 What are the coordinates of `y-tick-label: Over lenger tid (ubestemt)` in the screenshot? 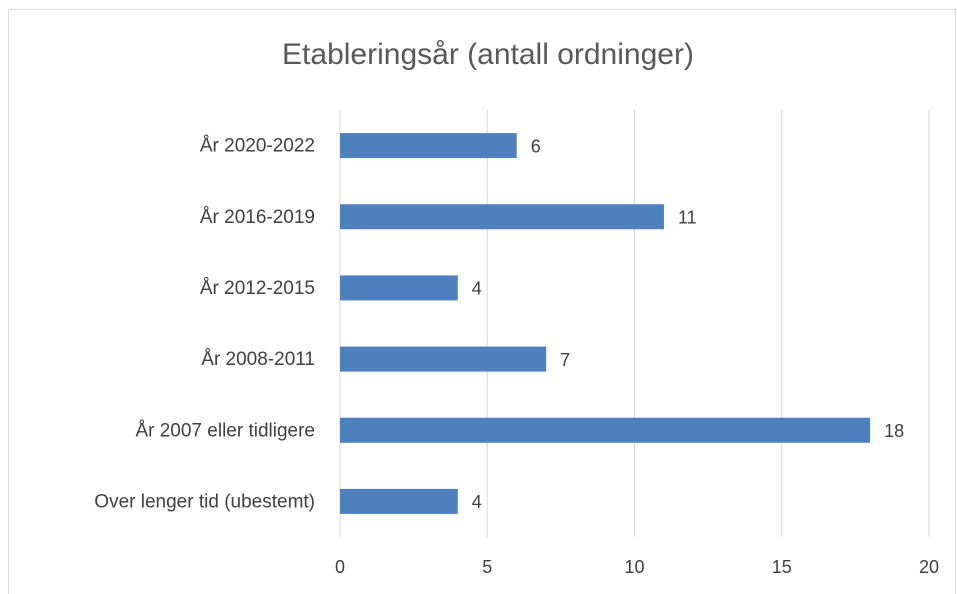 It's located at (204, 501).